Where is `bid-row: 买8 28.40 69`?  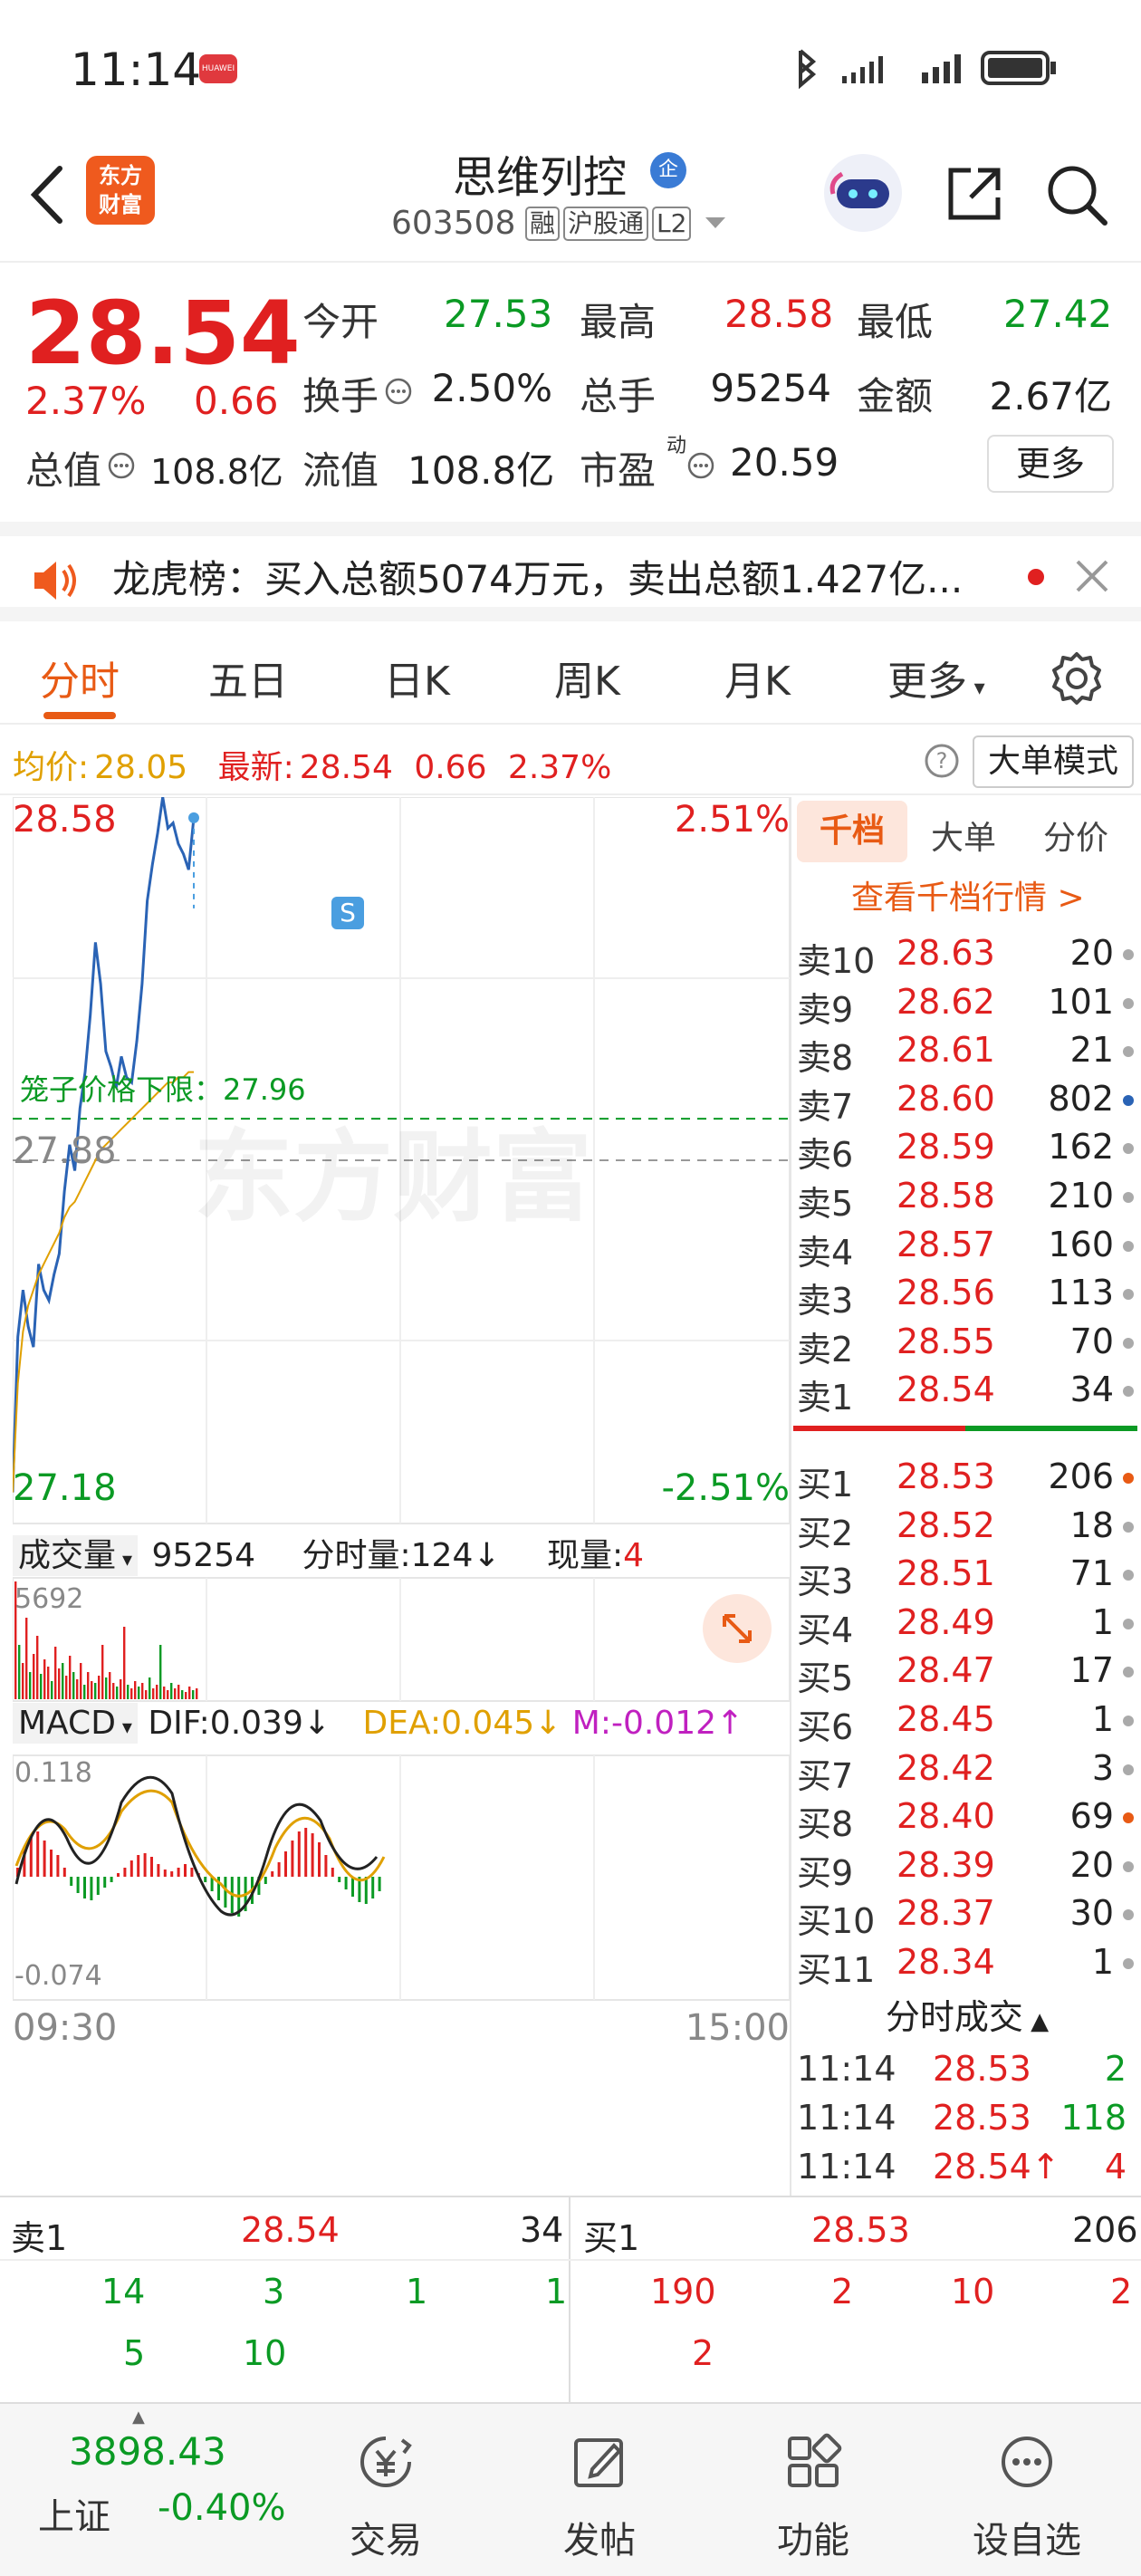 bid-row: 买8 28.40 69 is located at coordinates (965, 1820).